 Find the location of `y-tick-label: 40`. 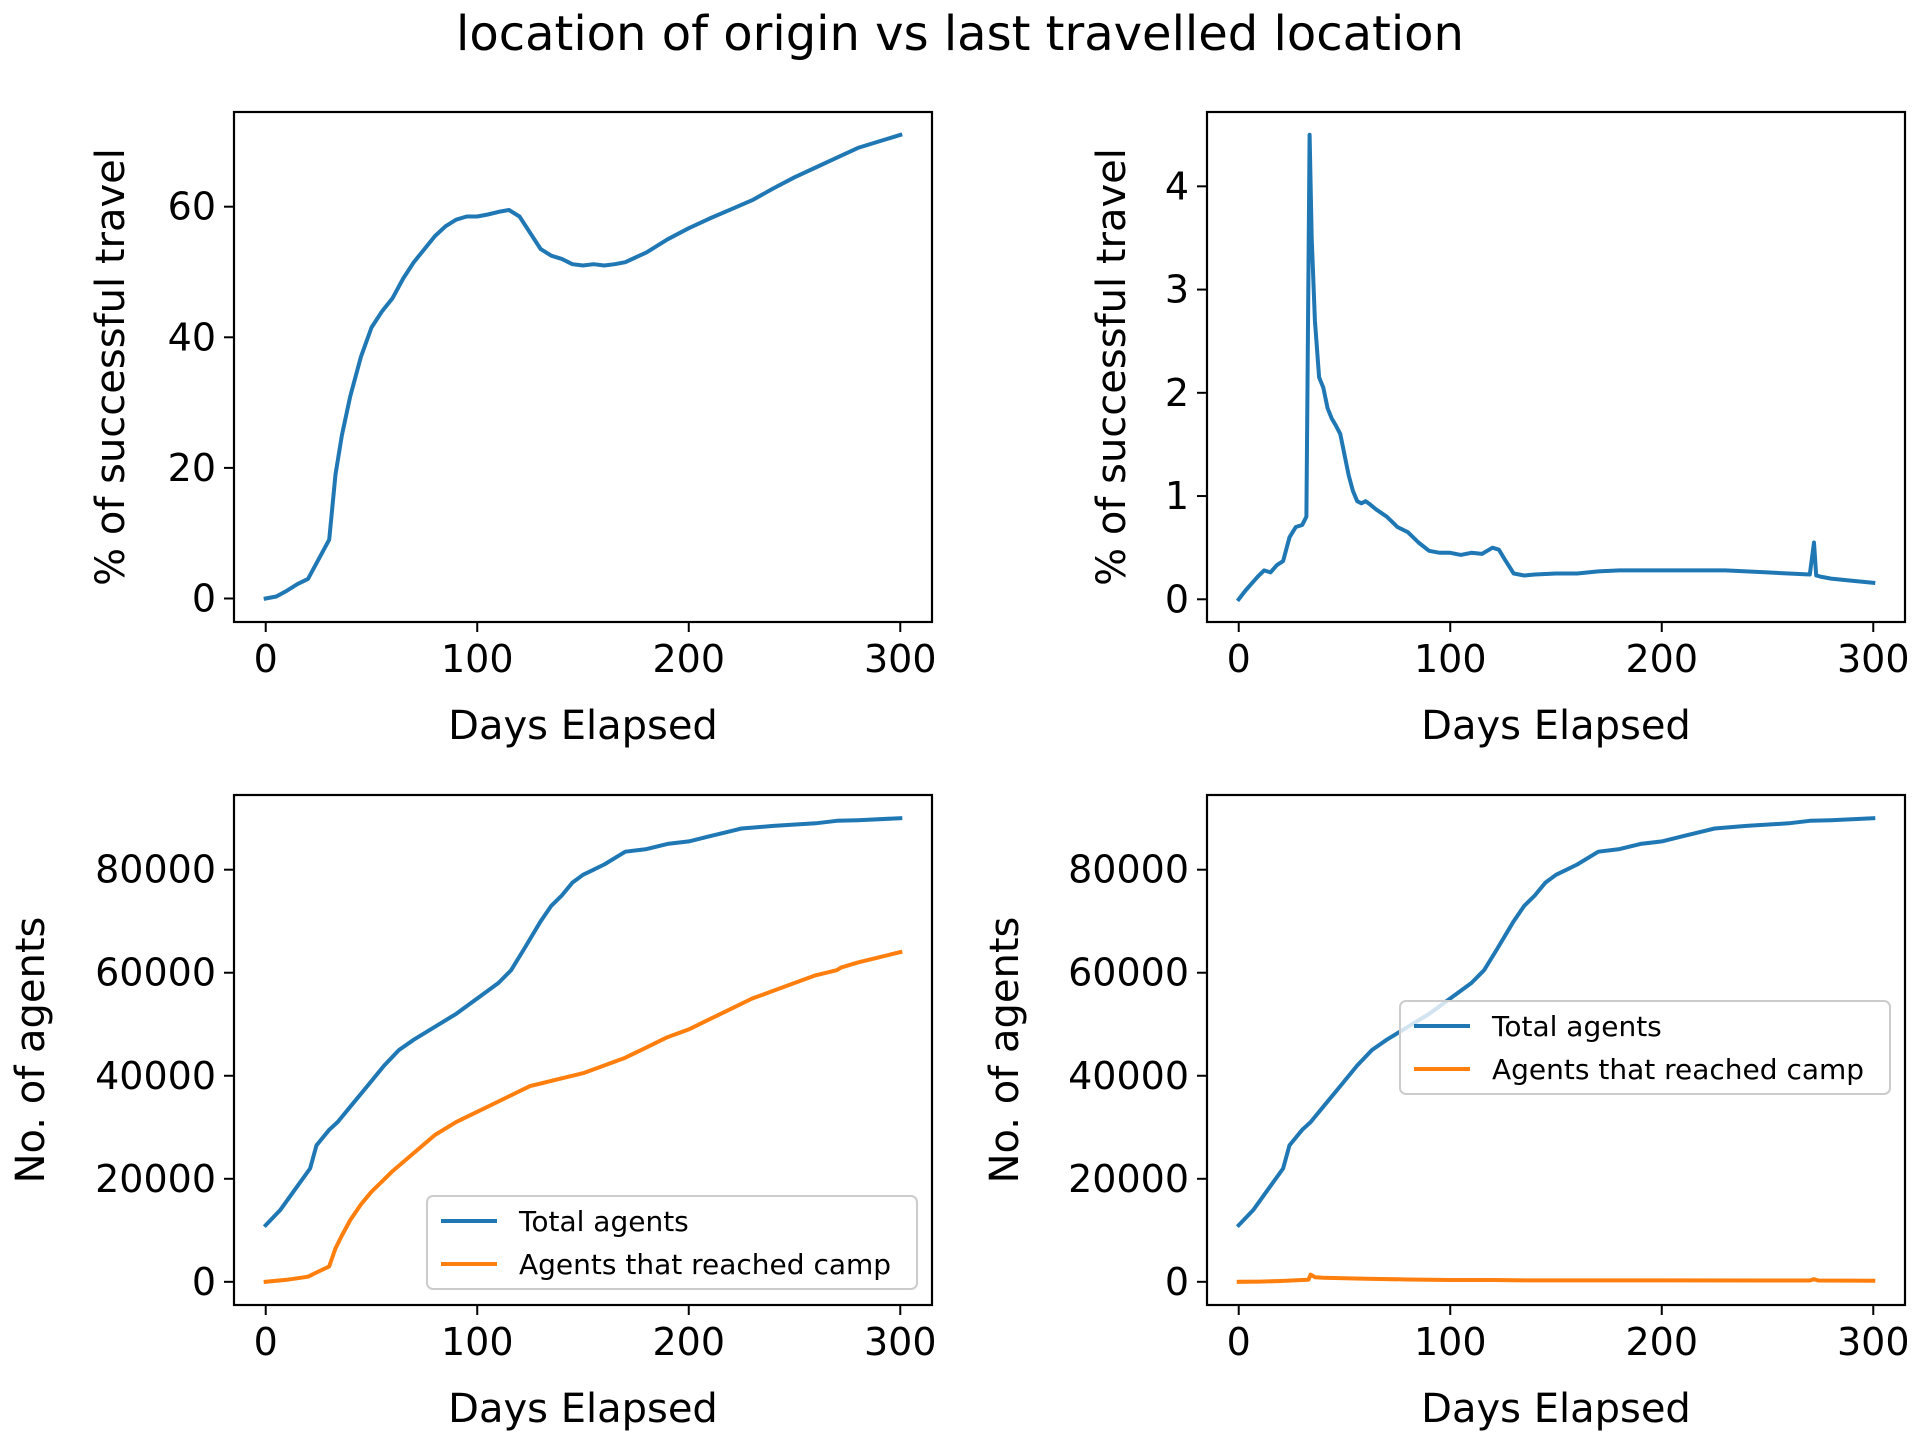

y-tick-label: 40 is located at coordinates (192, 337).